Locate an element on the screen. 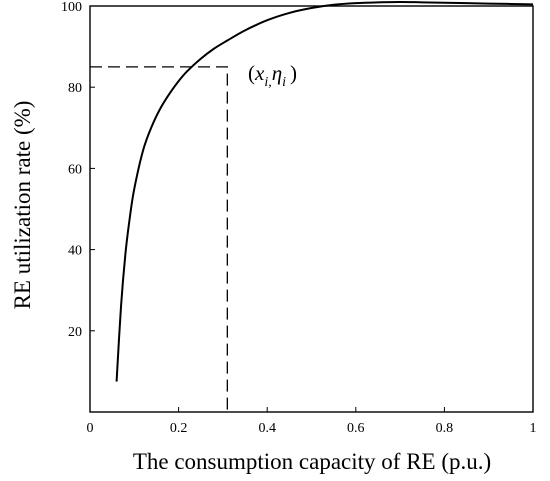 The width and height of the screenshot is (550, 481). y-tick-label: 40 is located at coordinates (75, 251).